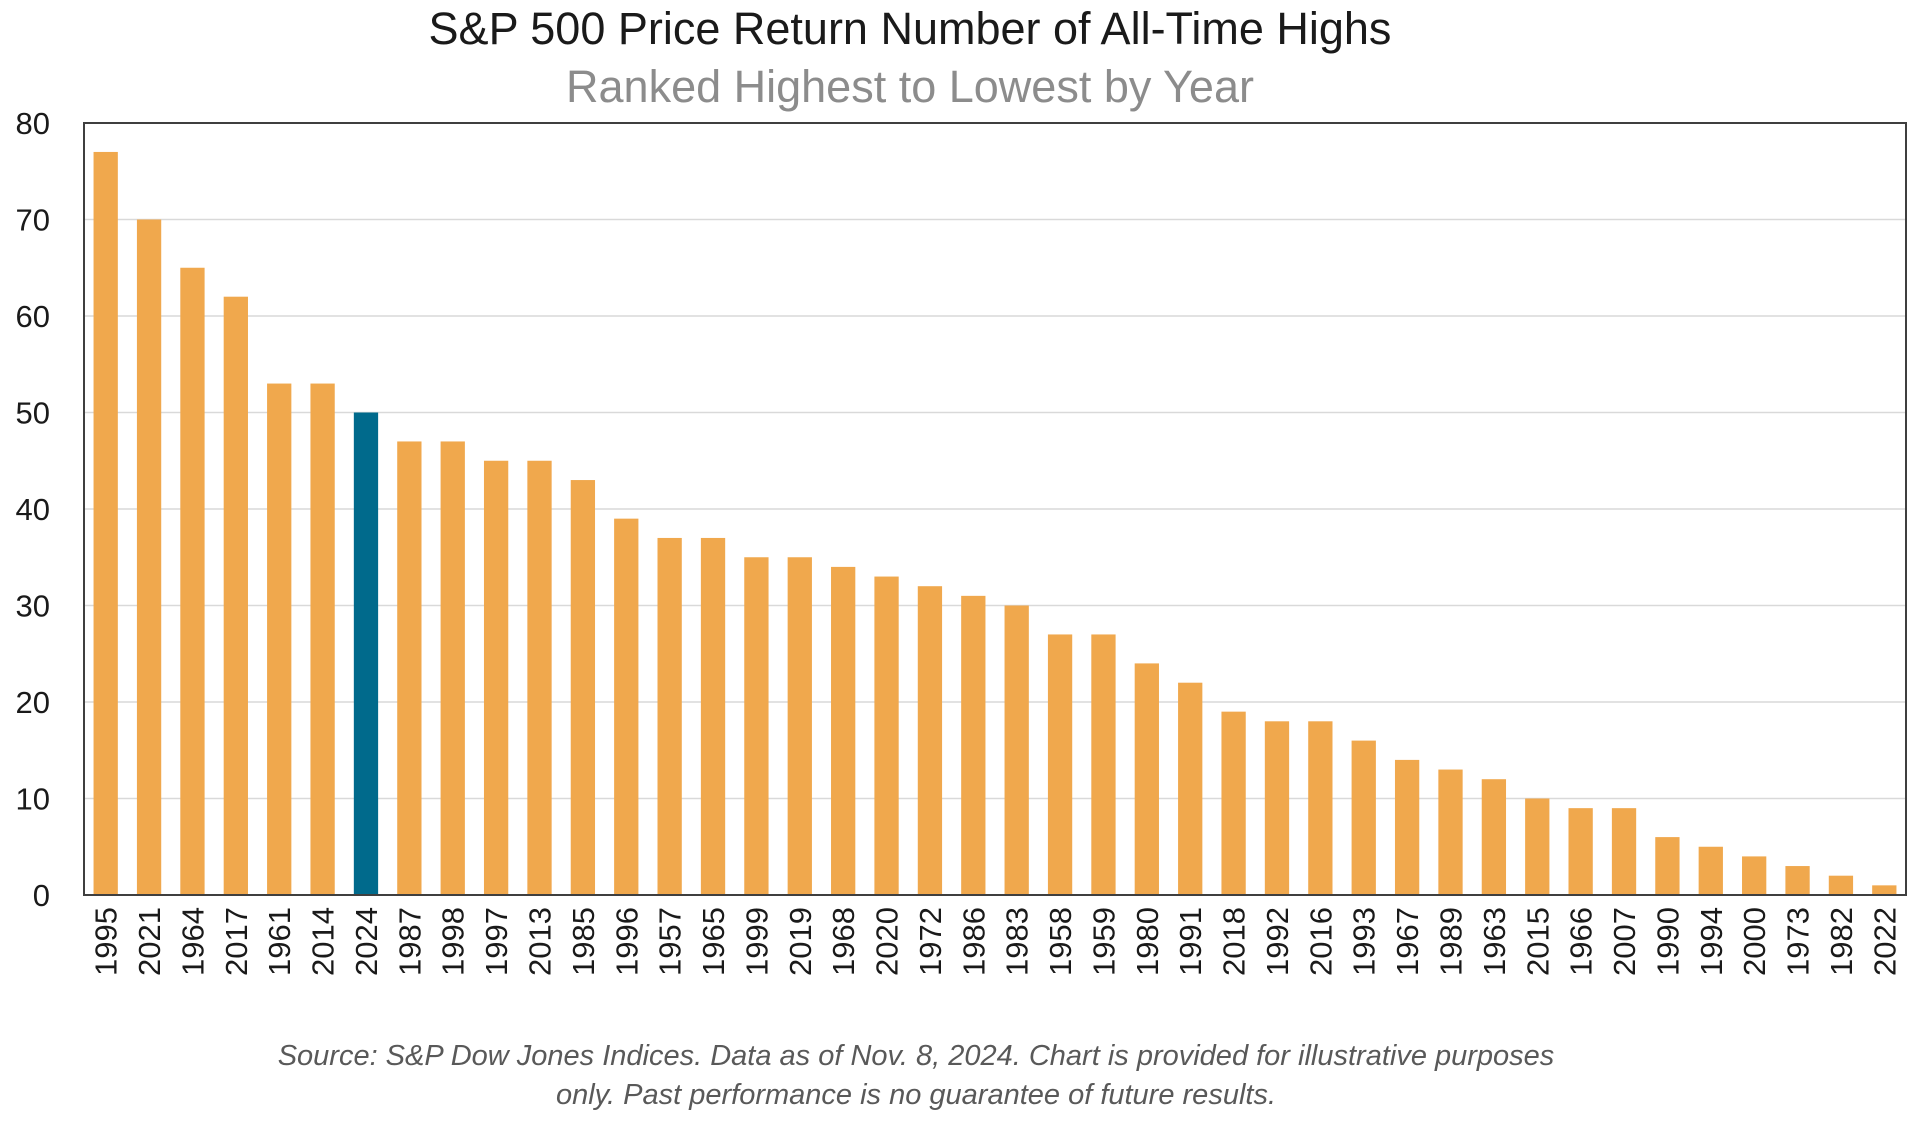 The image size is (1924, 1142). What do you see at coordinates (409, 668) in the screenshot?
I see `bar-1987` at bounding box center [409, 668].